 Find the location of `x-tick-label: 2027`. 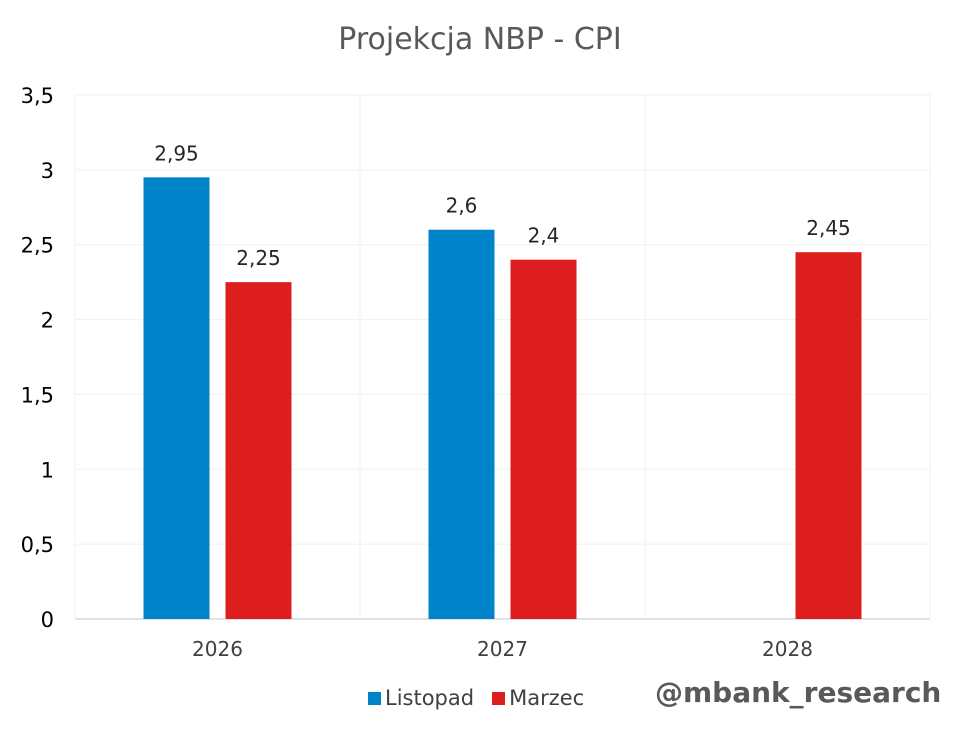

x-tick-label: 2027 is located at coordinates (502, 649).